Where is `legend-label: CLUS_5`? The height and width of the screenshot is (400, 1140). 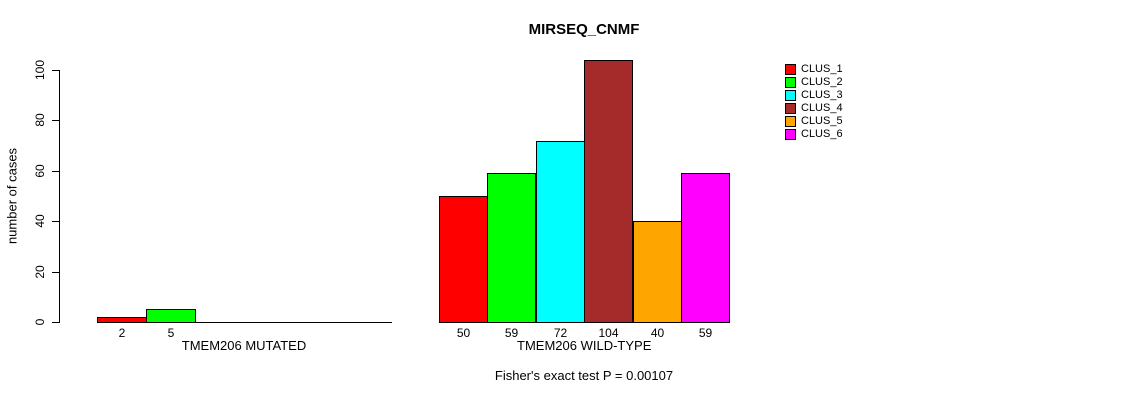
legend-label: CLUS_5 is located at coordinates (822, 121).